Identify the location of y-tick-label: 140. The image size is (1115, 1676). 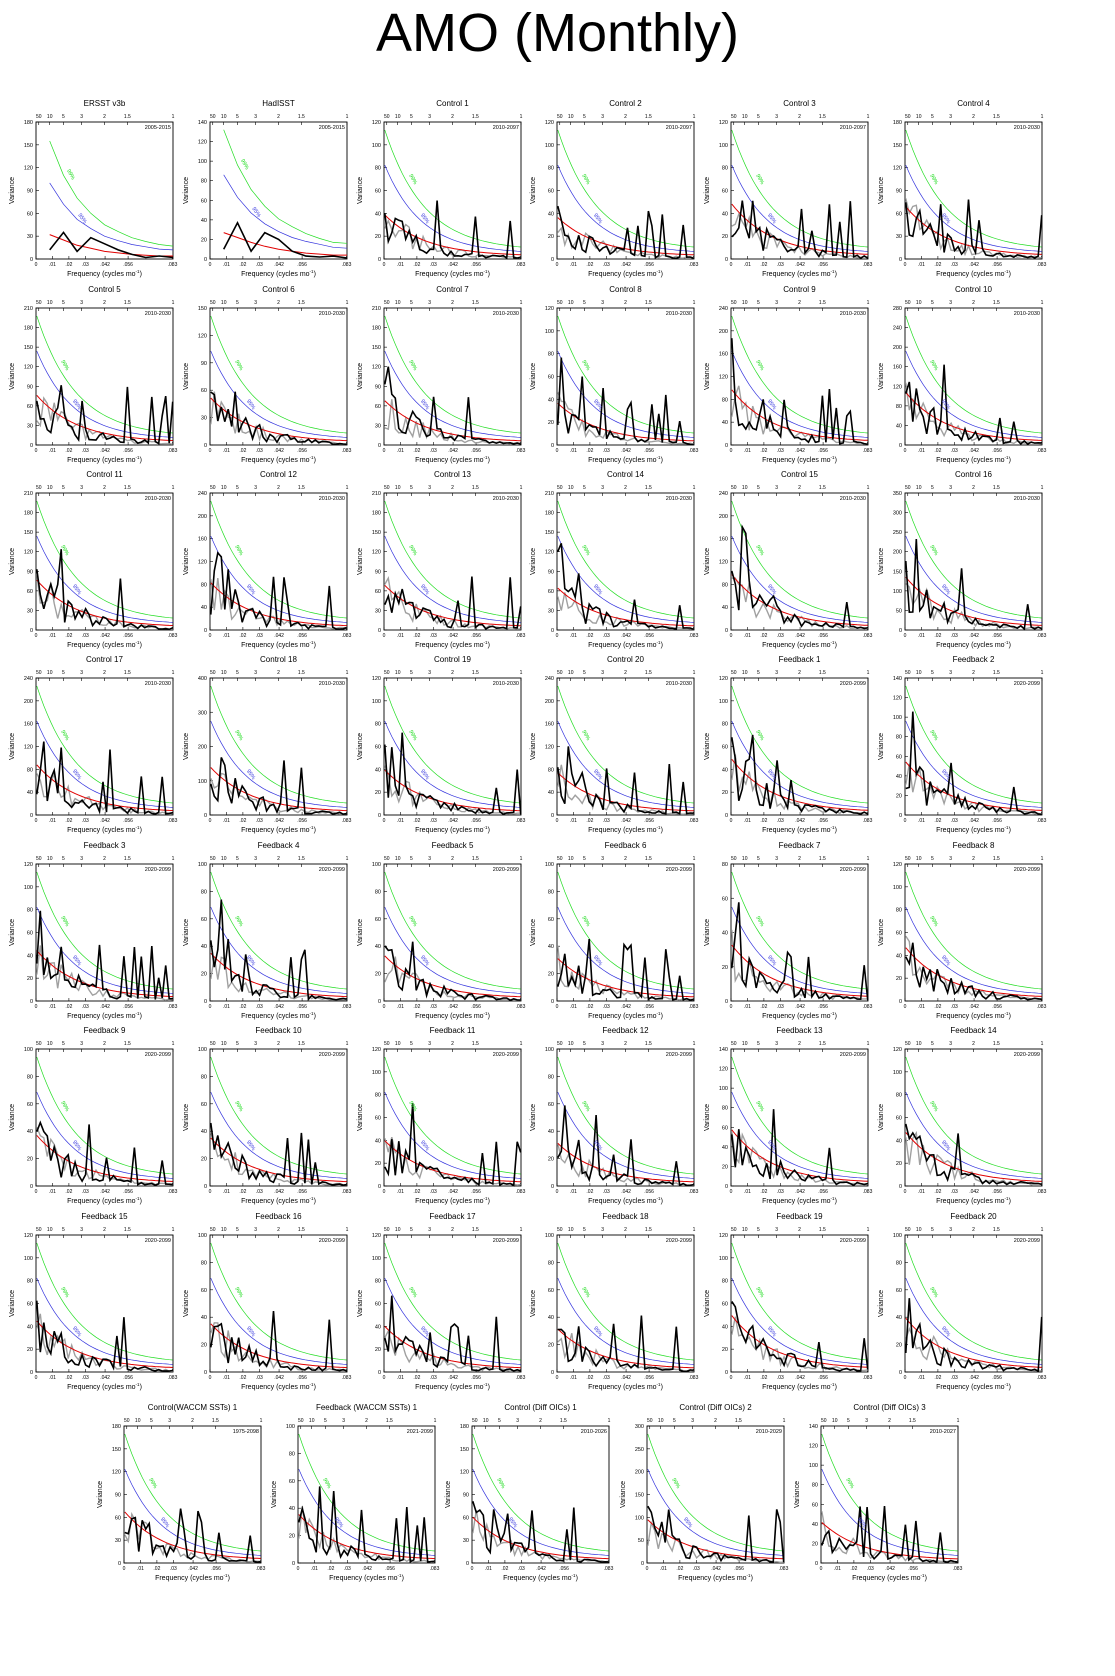
(723, 1050).